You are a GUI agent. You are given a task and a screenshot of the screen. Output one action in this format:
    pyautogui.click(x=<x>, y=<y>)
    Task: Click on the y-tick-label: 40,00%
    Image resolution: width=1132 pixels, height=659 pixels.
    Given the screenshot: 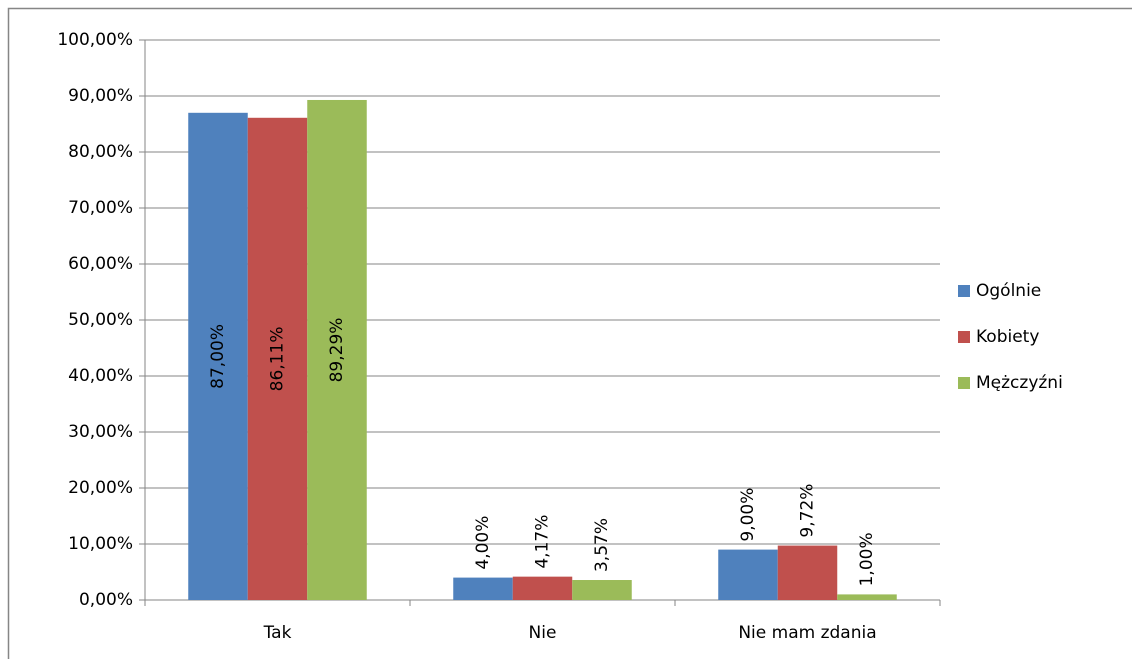 What is the action you would take?
    pyautogui.click(x=100, y=376)
    